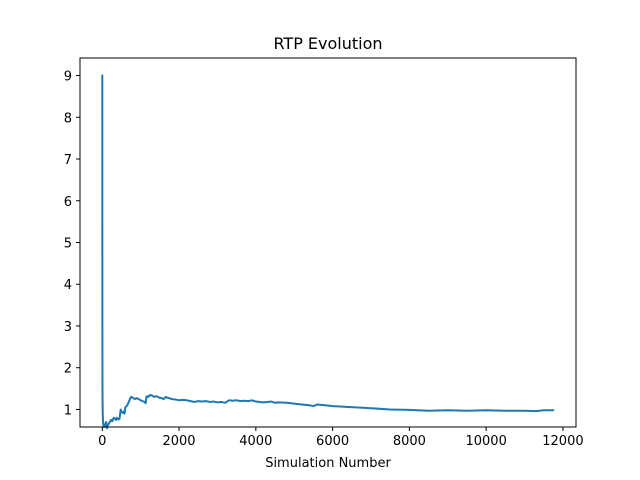 The image size is (640, 480). Describe the element at coordinates (102, 441) in the screenshot. I see `x-tick-label: 0` at that location.